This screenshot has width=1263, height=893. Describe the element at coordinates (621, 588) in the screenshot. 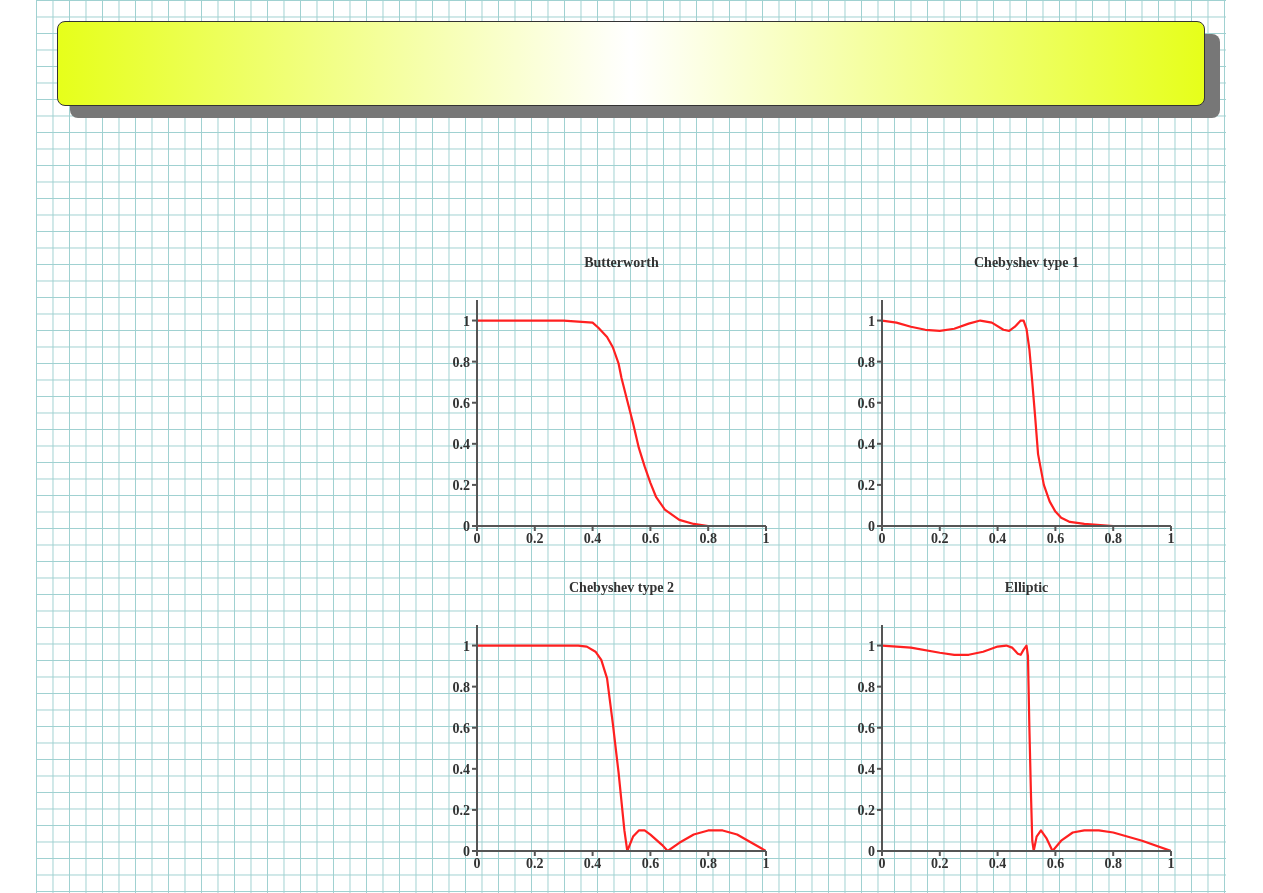

I see `chart-title: Chebyshev type 2` at that location.